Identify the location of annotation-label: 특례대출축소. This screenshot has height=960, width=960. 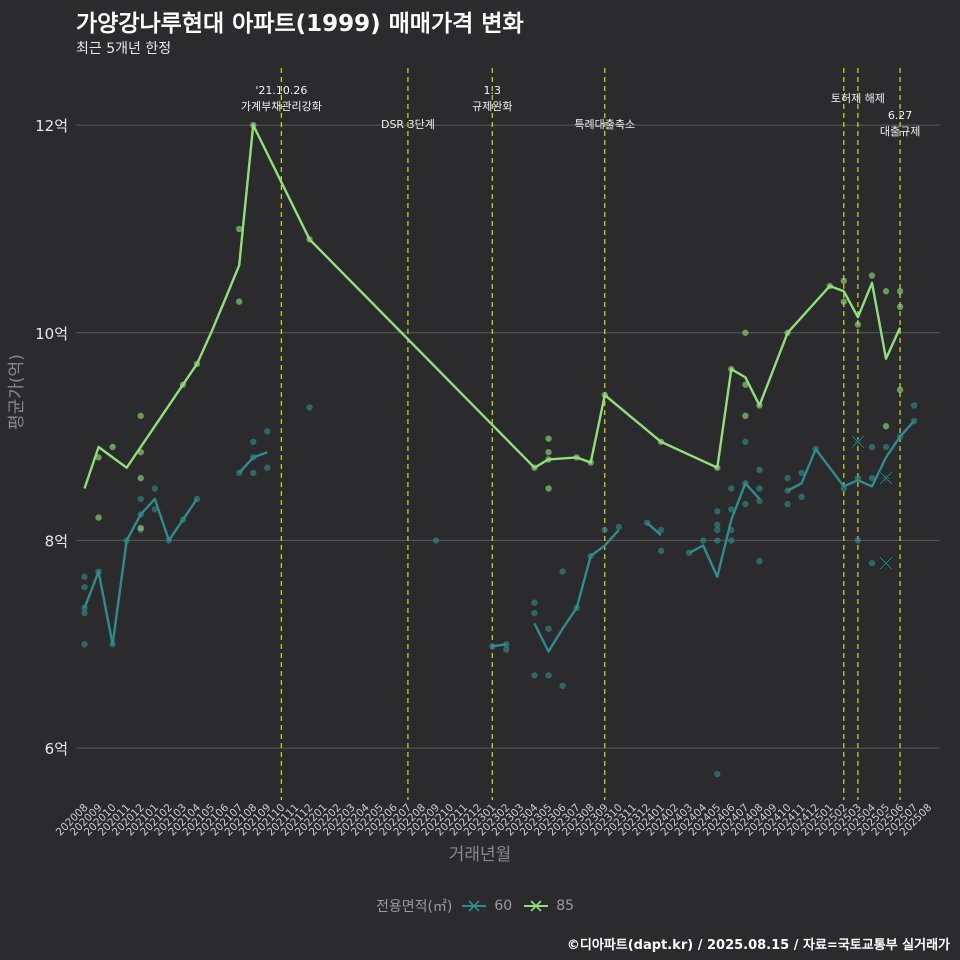
(604, 124).